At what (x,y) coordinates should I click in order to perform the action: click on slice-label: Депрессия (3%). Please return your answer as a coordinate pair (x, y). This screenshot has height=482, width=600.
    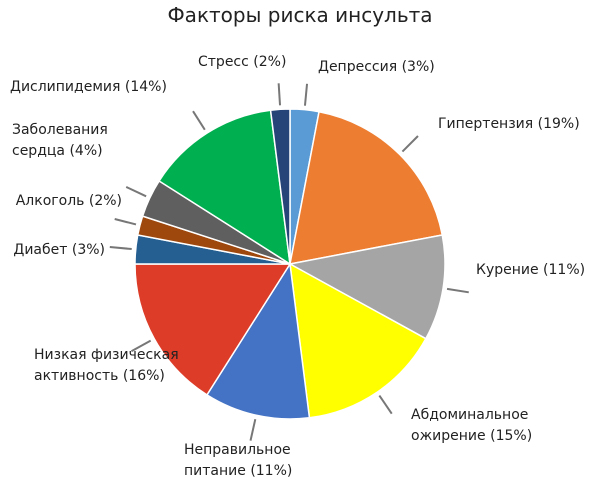
    Looking at the image, I should click on (388, 67).